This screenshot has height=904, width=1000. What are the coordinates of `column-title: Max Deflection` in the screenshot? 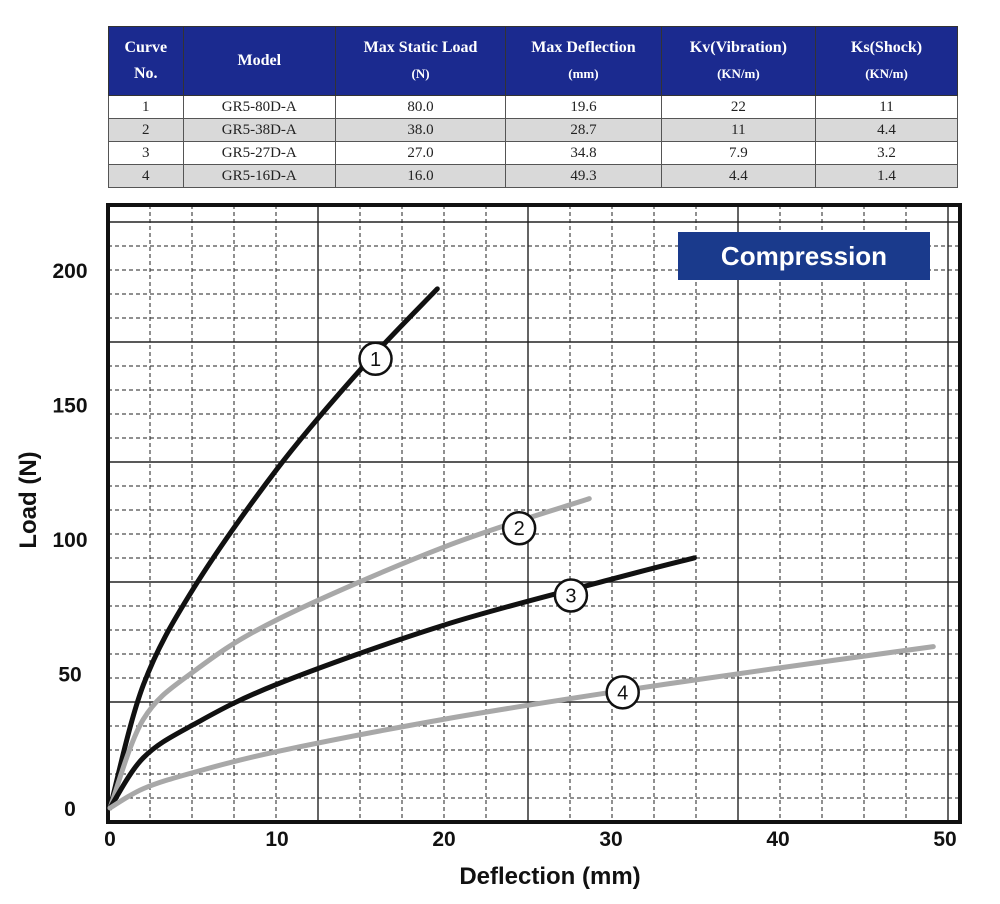 It's located at (583, 47).